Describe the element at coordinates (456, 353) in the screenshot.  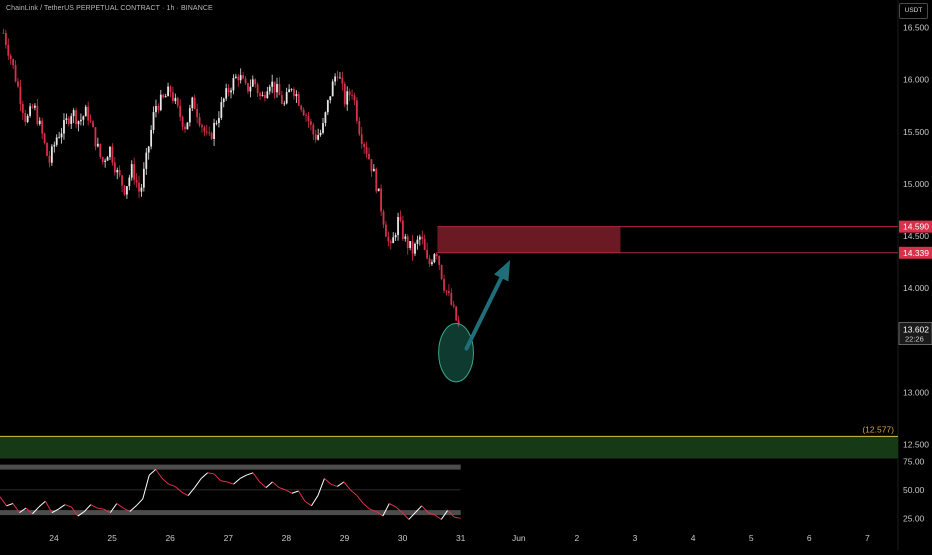
I see `reversal-circle` at that location.